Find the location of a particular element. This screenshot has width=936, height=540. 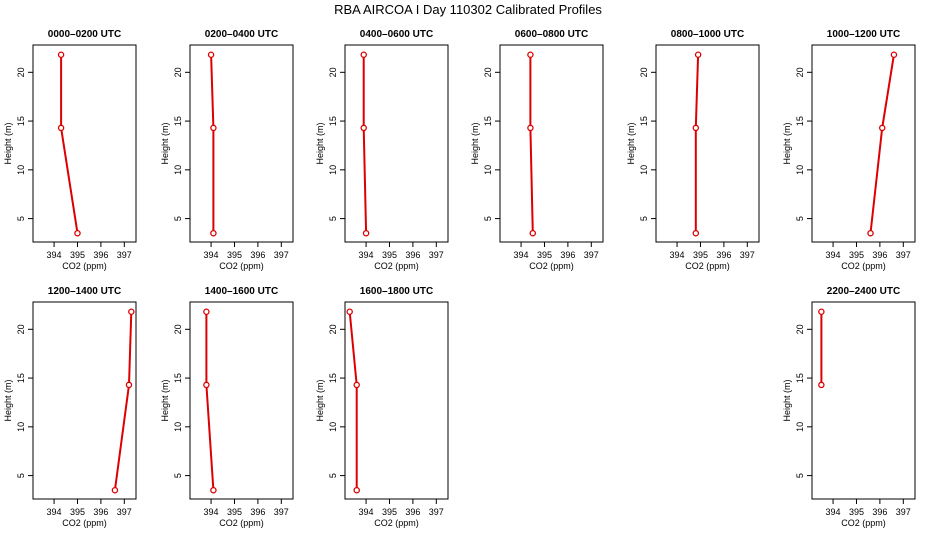

panel-title: 0800–1000 UTC is located at coordinates (707, 34).